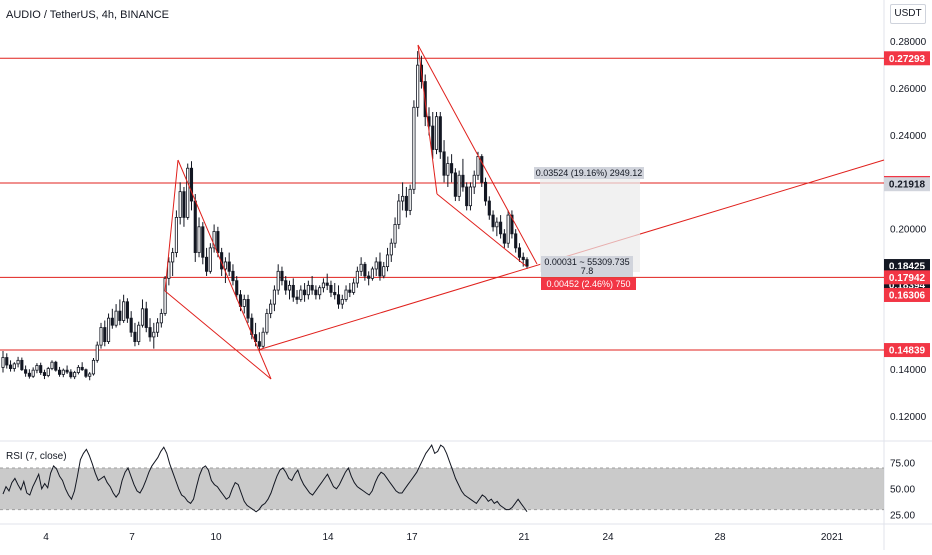  I want to click on measure-label-loss: 0.00452 (2.46%) 750, so click(588, 284).